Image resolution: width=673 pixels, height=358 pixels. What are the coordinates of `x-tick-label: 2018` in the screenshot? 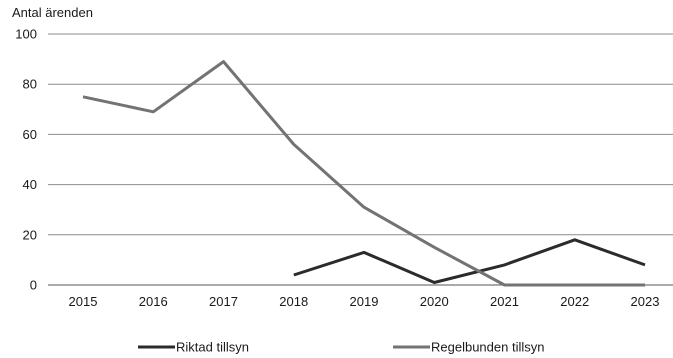 It's located at (293, 301).